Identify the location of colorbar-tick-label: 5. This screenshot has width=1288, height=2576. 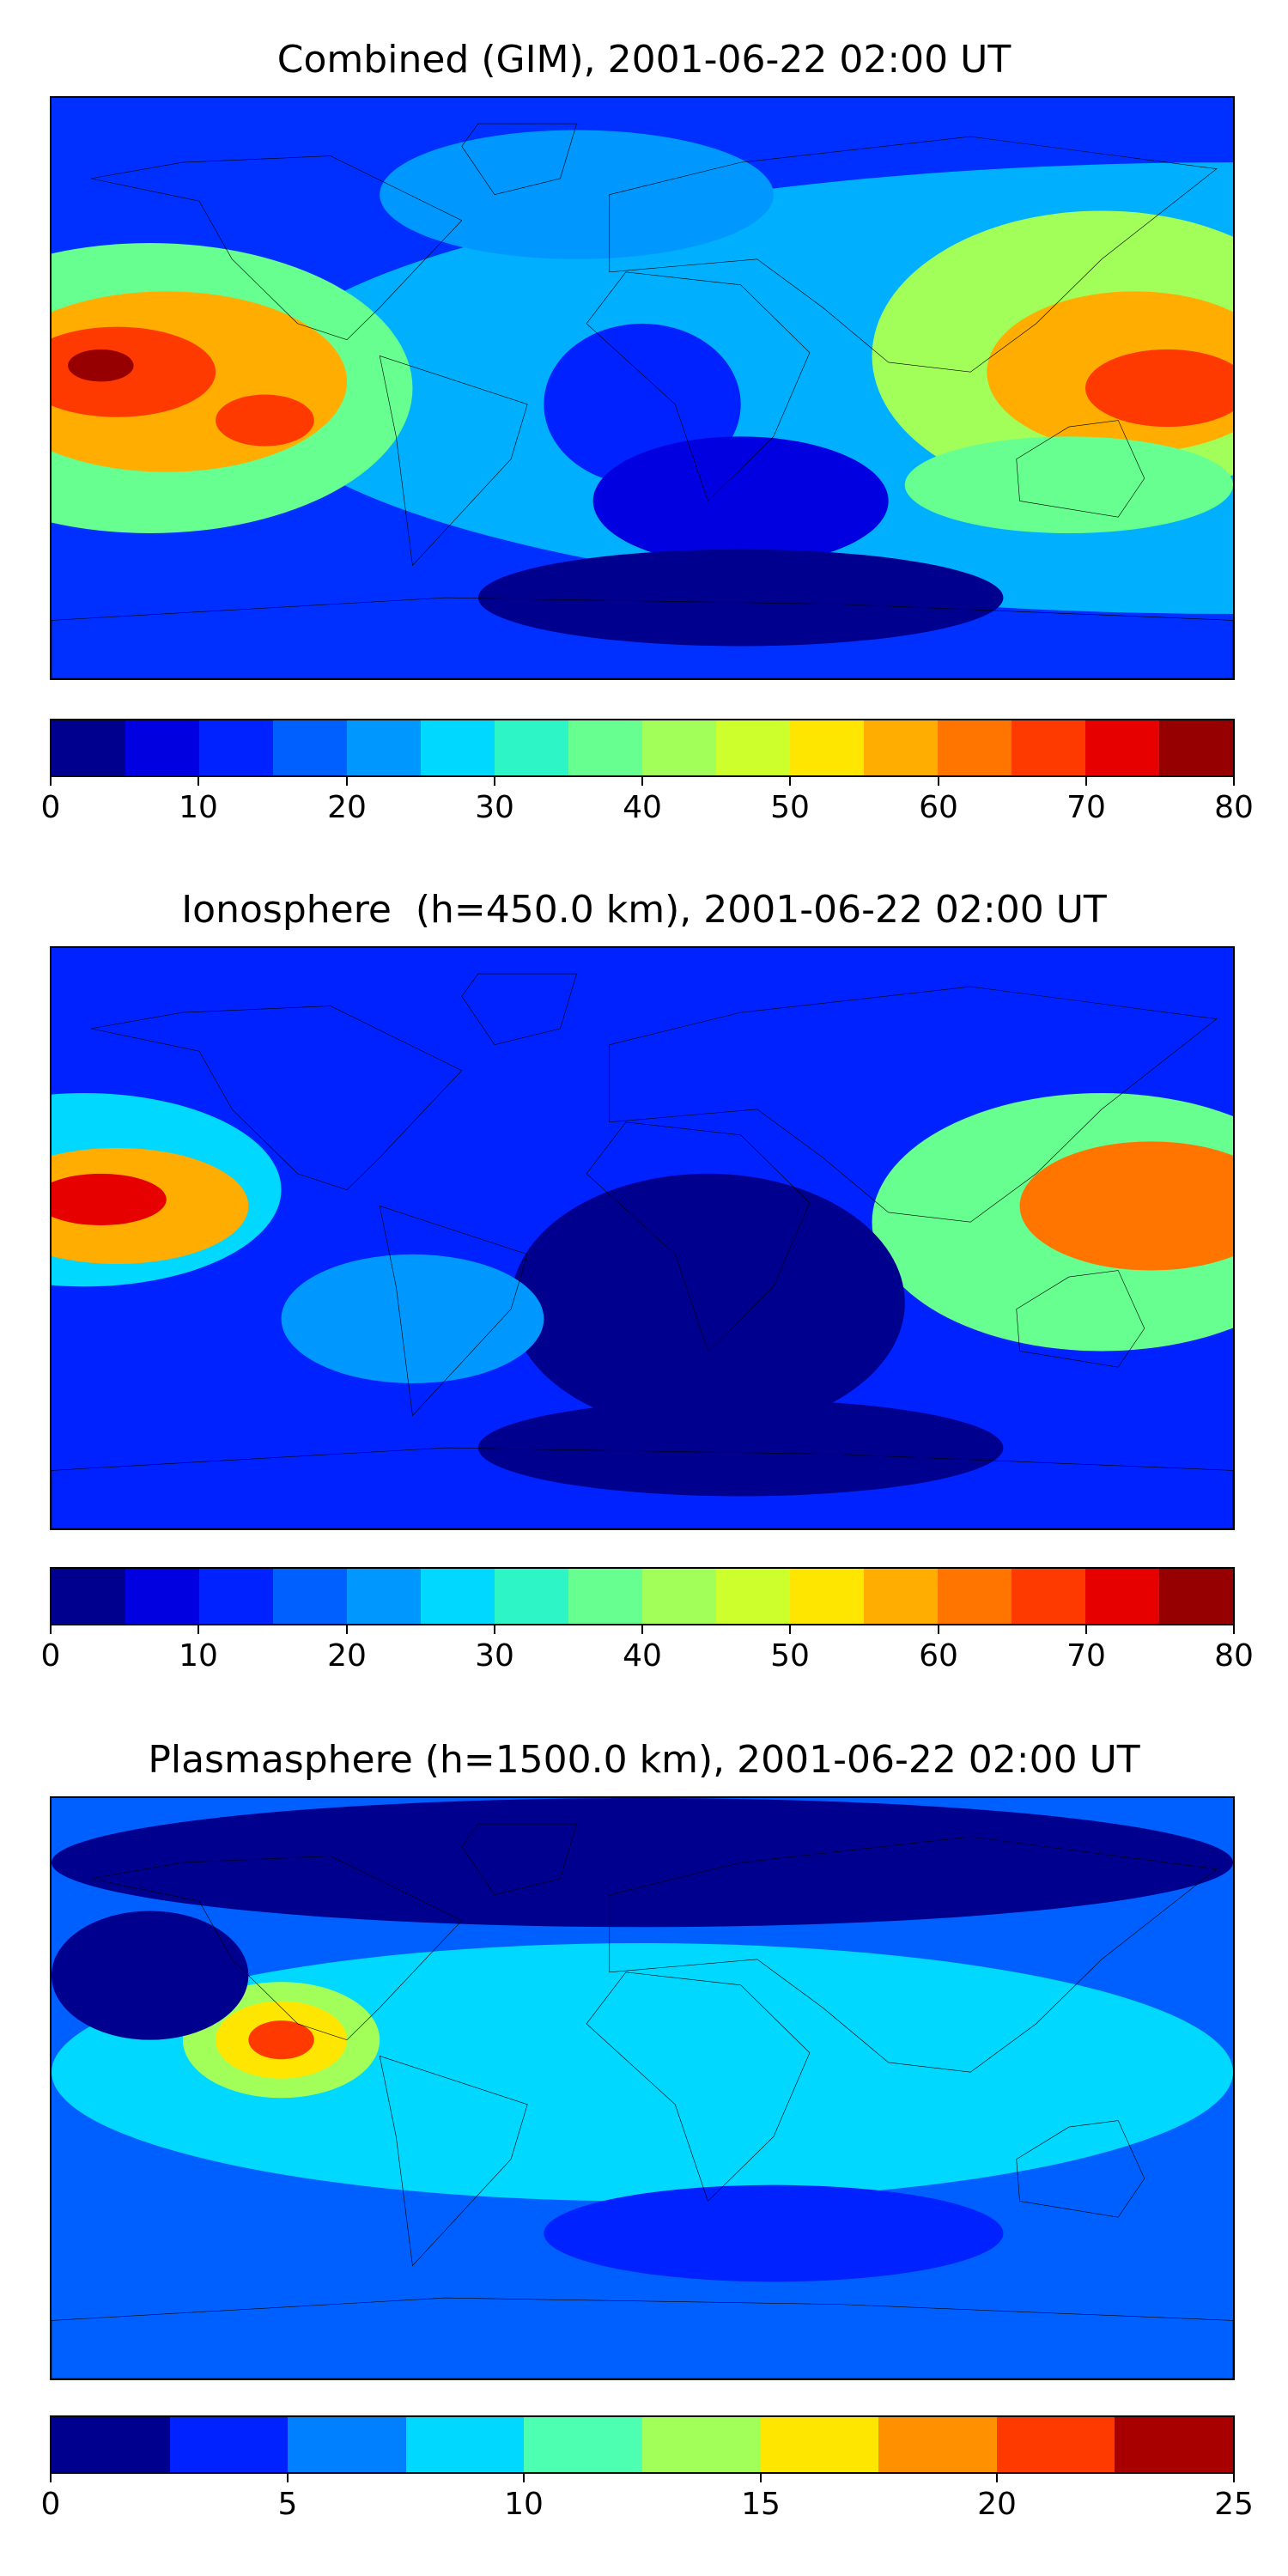
(287, 2504).